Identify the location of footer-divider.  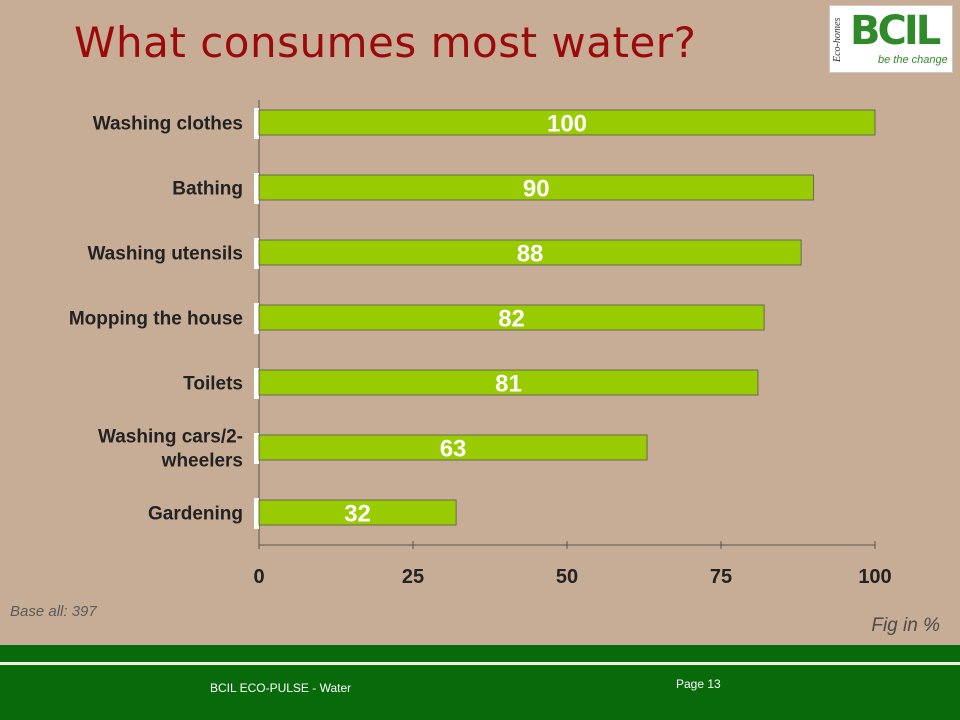
(480, 663).